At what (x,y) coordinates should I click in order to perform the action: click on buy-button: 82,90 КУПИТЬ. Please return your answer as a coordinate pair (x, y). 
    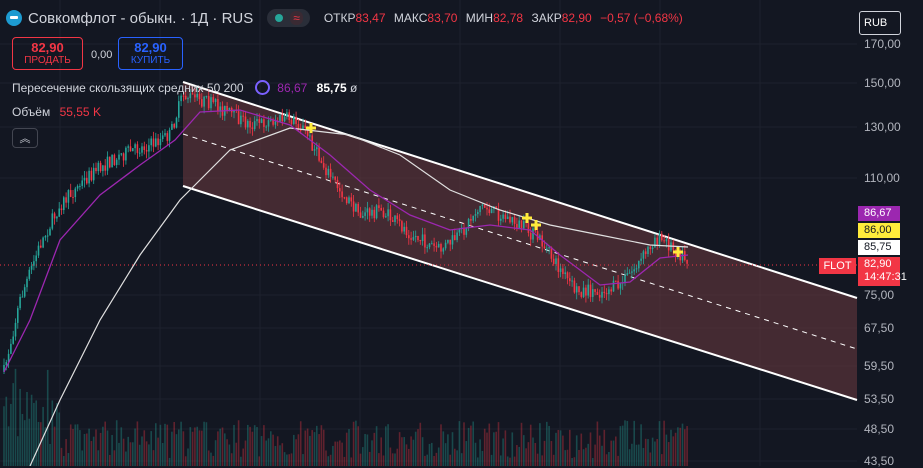
    Looking at the image, I should click on (150, 53).